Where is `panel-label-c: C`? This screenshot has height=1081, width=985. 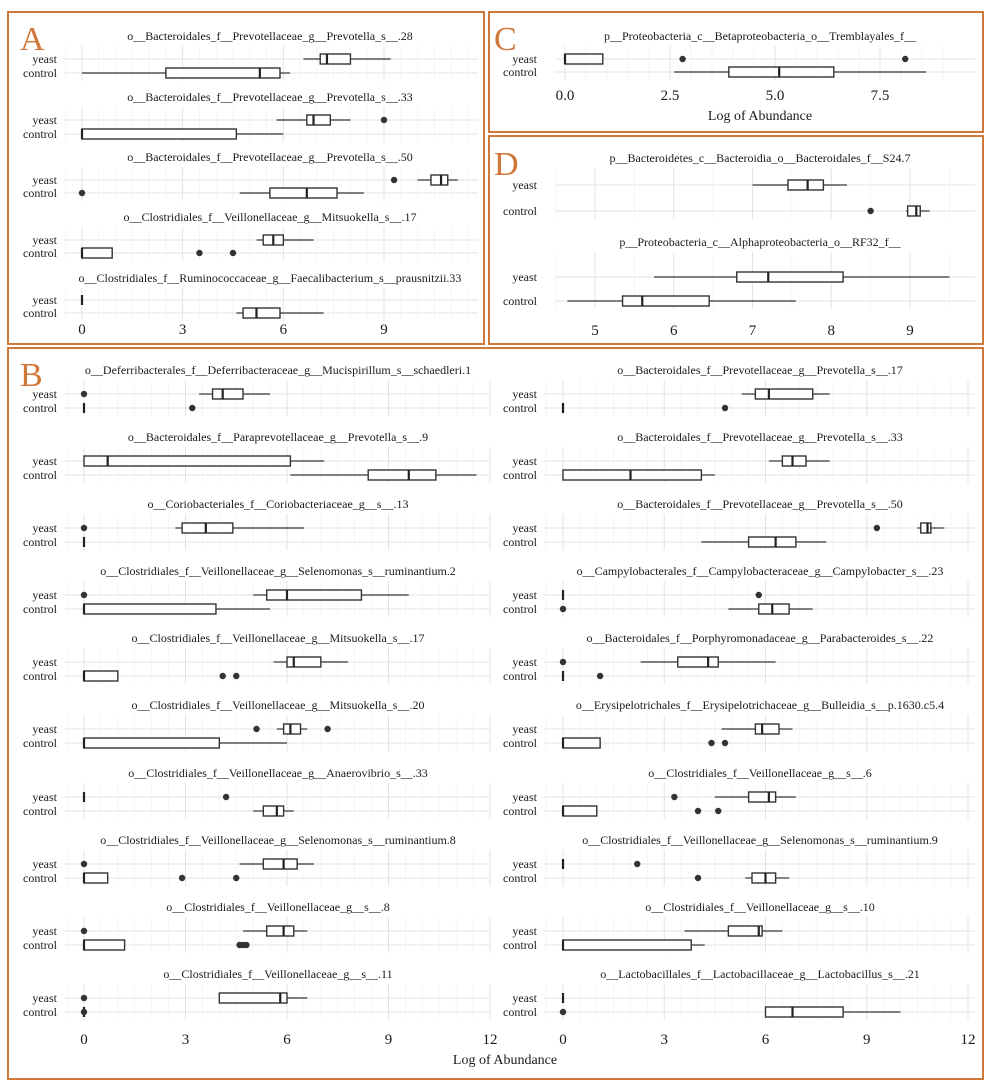
panel-label-c: C is located at coordinates (505, 39).